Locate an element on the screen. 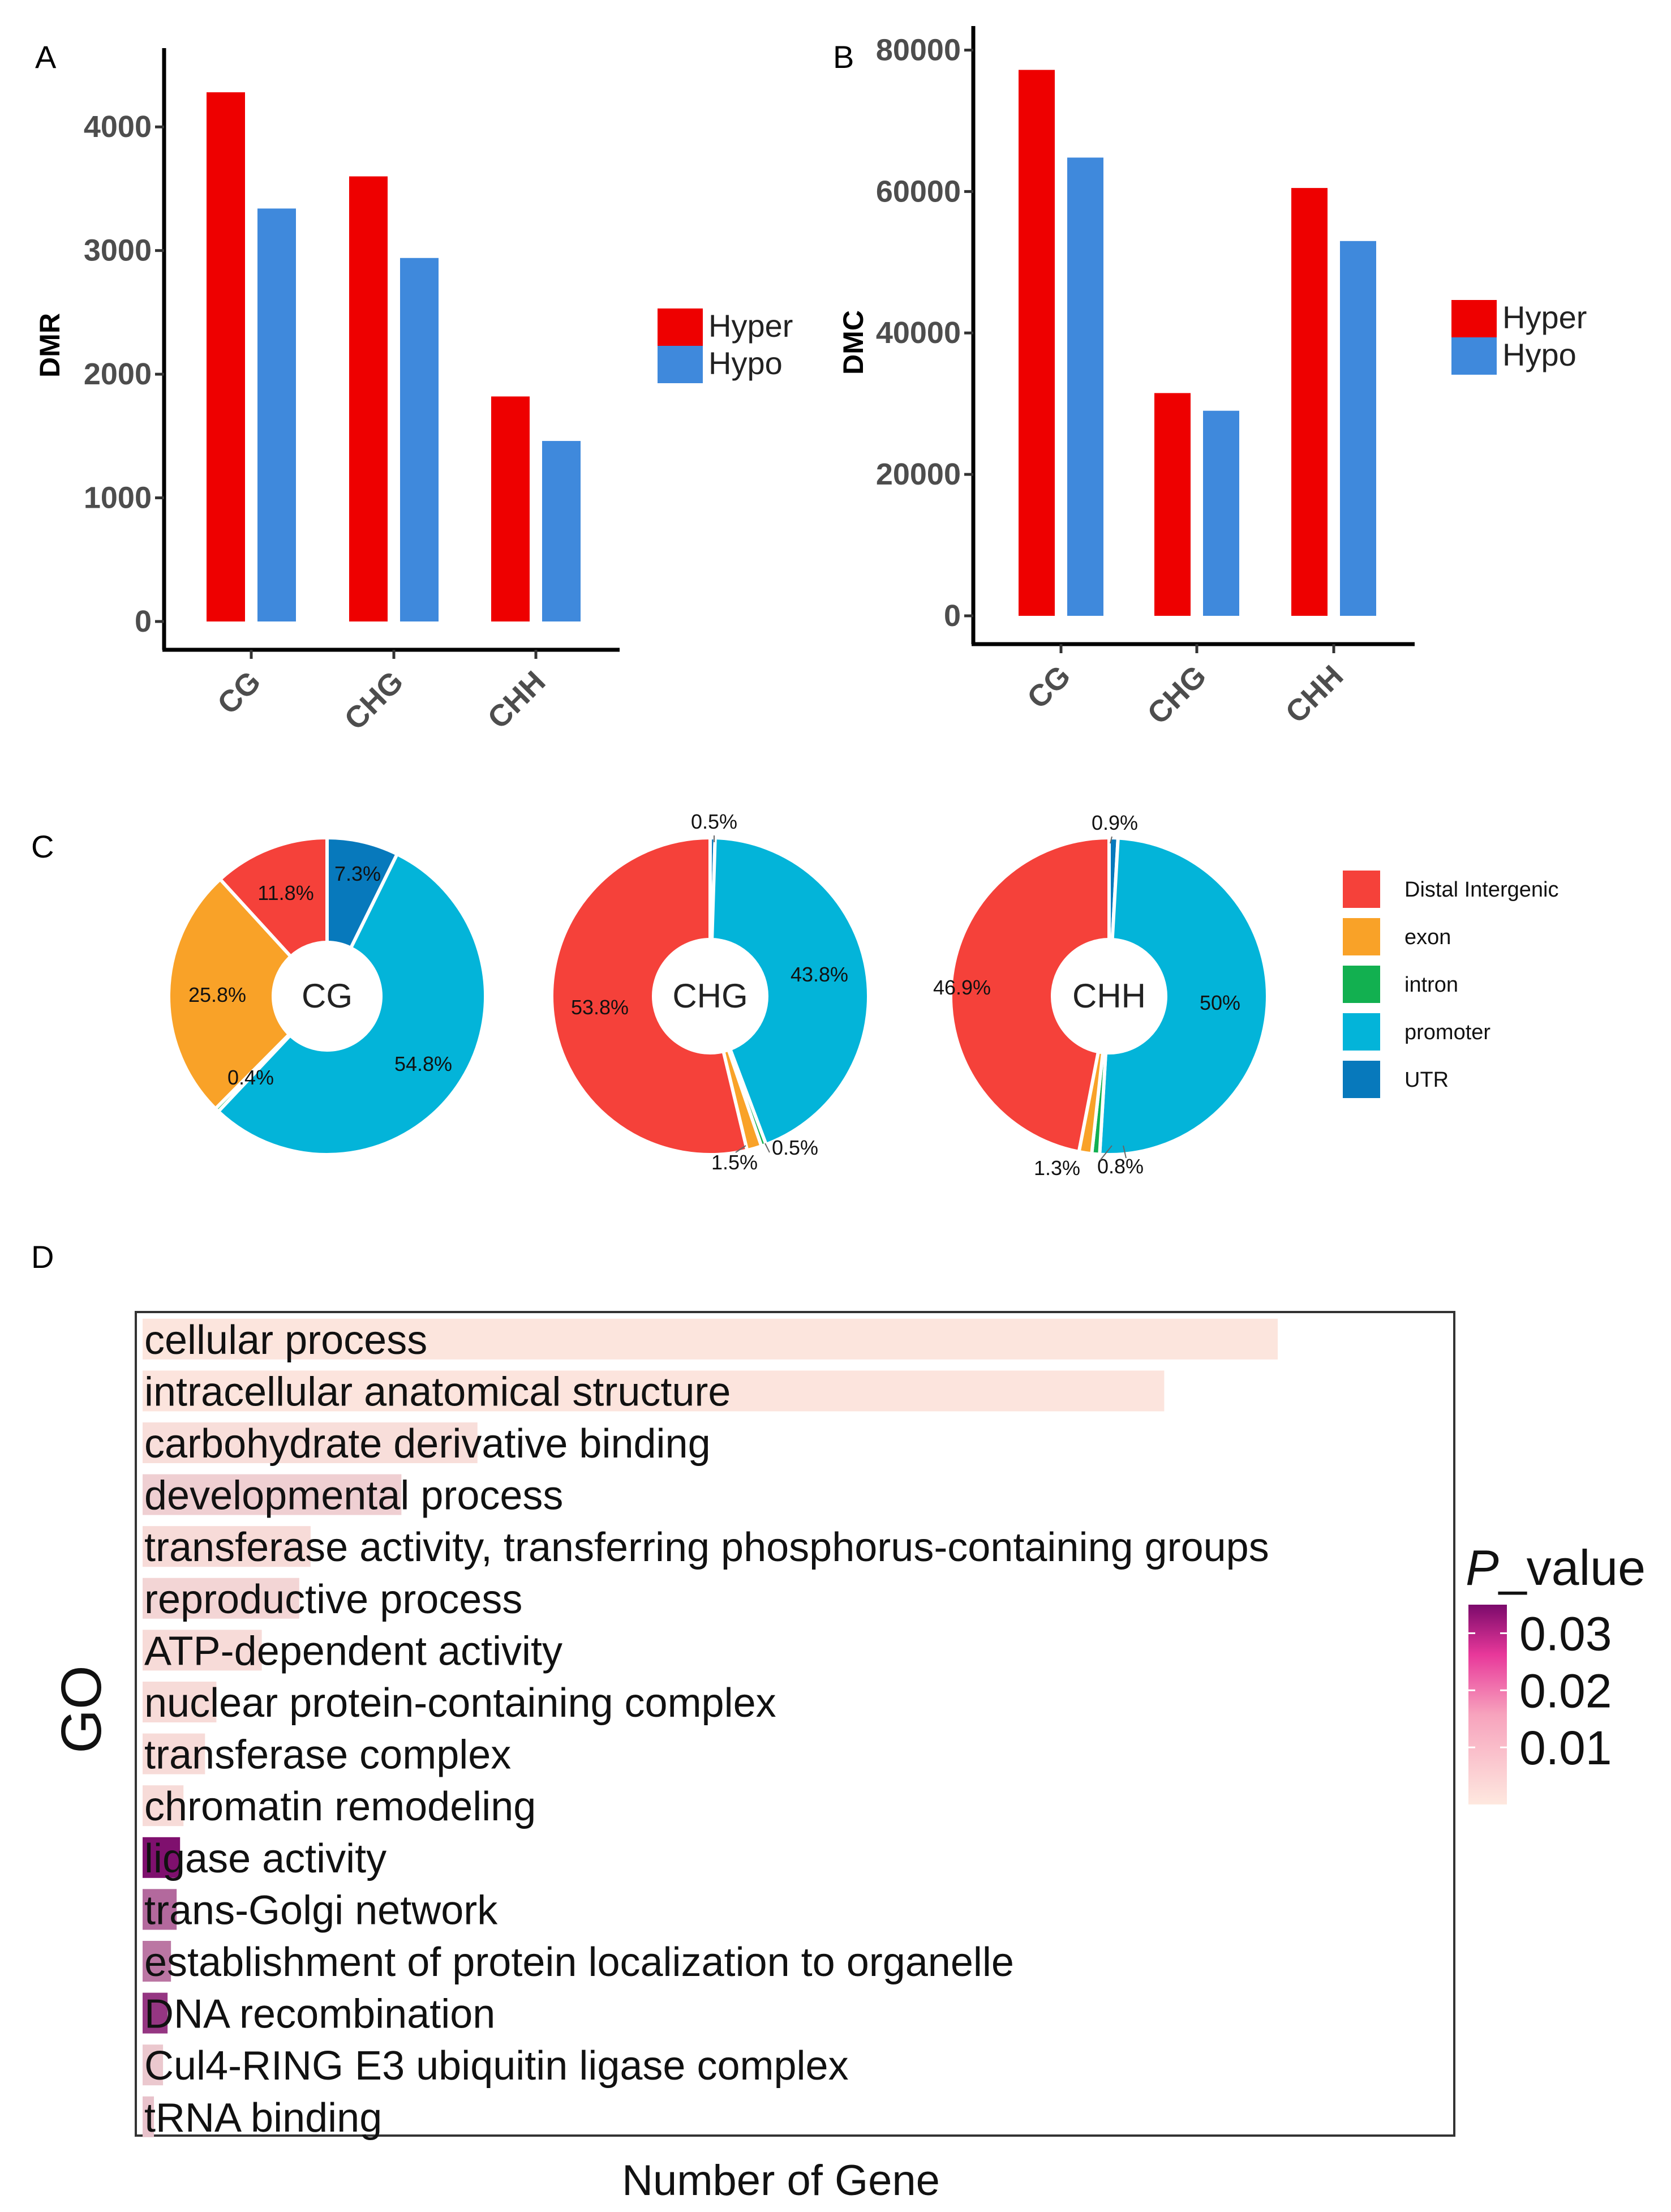 This screenshot has width=1671, height=2212. pie-slice-label: 25.8% is located at coordinates (217, 994).